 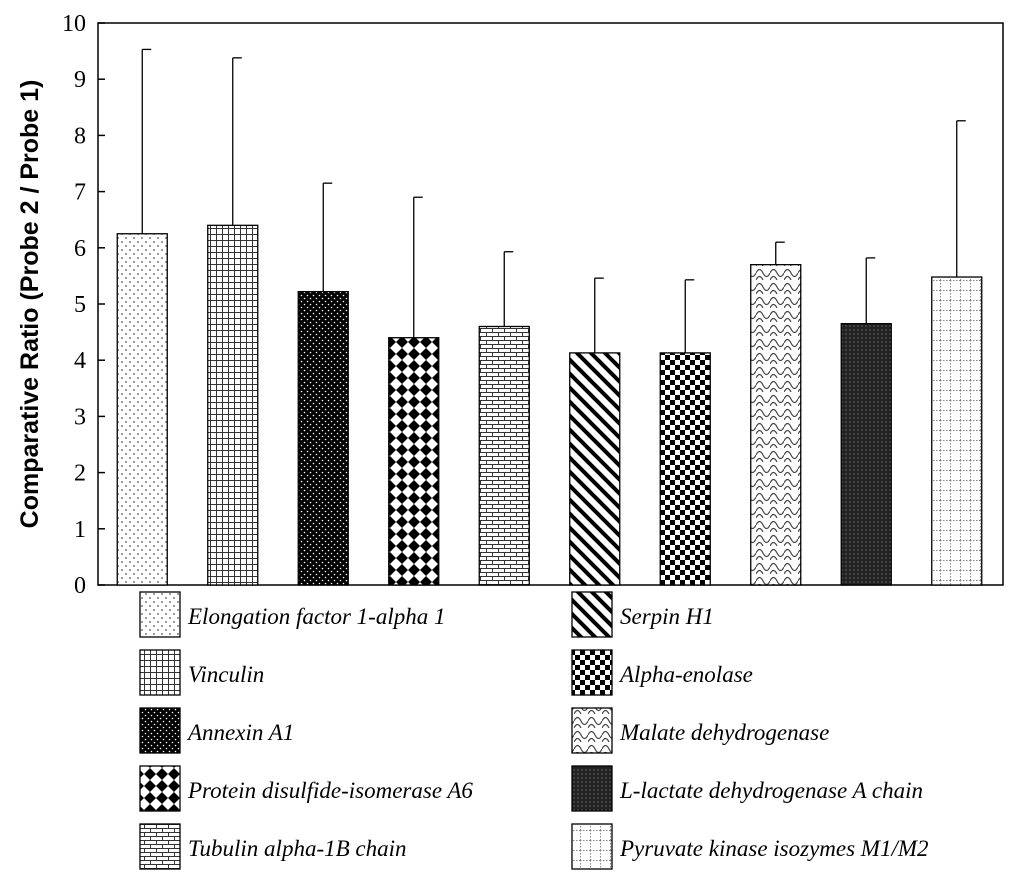 I want to click on y-tick-label: 0, so click(x=80, y=586).